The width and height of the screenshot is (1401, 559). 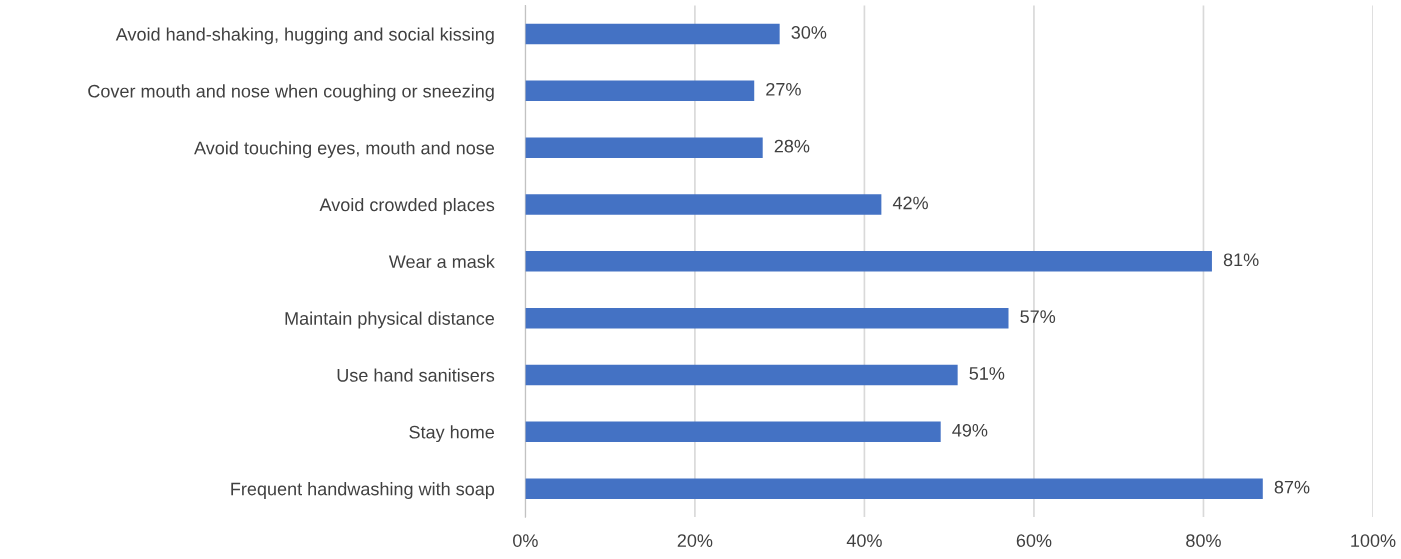 I want to click on x-tick-label: 100%, so click(x=1373, y=540).